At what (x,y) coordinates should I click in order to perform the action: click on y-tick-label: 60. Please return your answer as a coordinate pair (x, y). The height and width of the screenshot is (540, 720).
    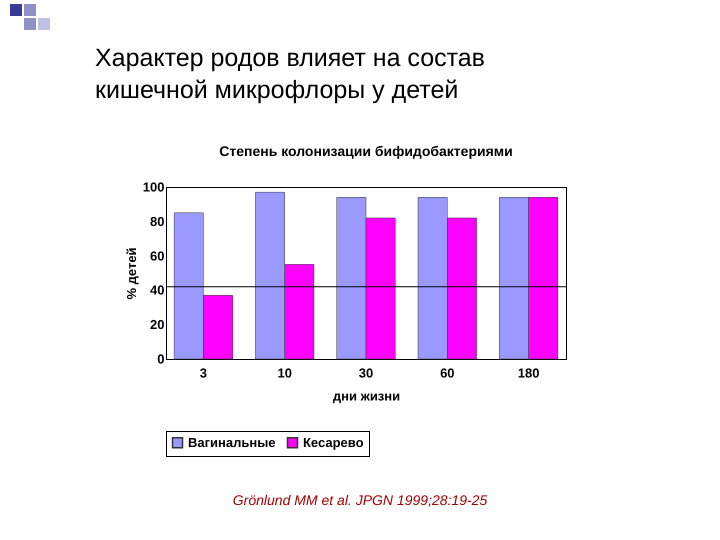
    Looking at the image, I should click on (157, 256).